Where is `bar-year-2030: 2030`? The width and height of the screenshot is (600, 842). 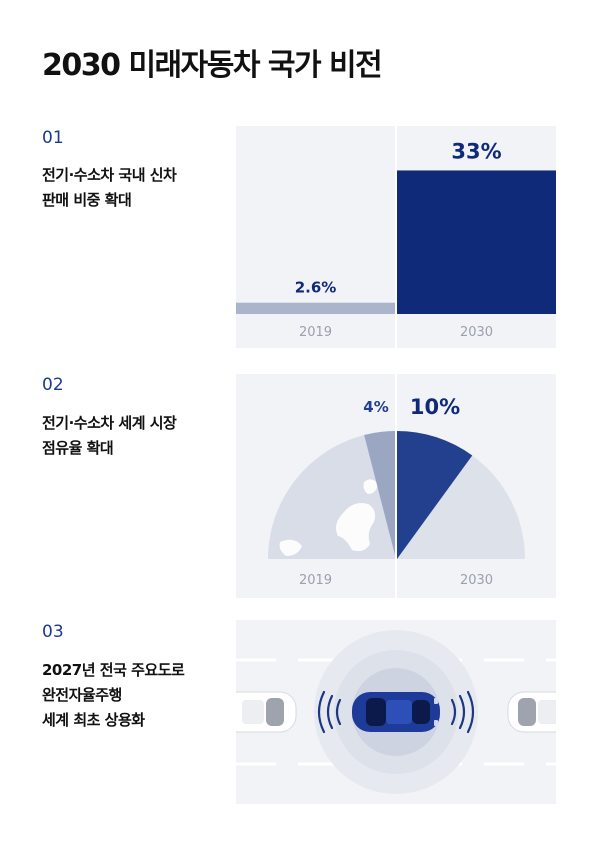
bar-year-2030: 2030 is located at coordinates (476, 332).